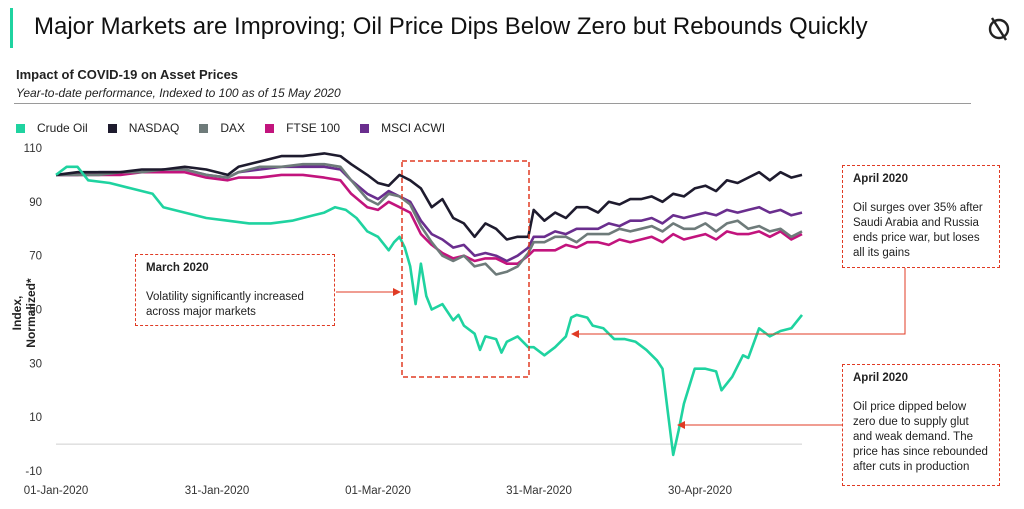  What do you see at coordinates (999, 29) in the screenshot?
I see `circle-slash-logo-icon` at bounding box center [999, 29].